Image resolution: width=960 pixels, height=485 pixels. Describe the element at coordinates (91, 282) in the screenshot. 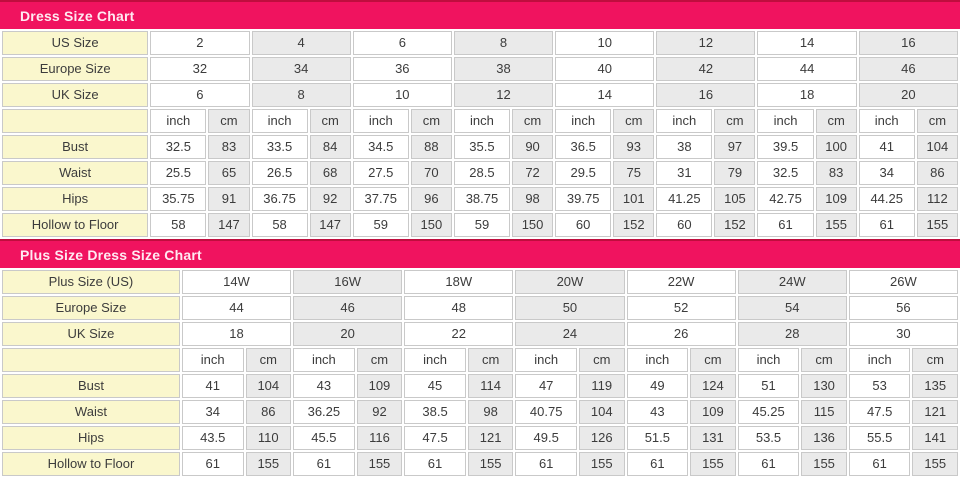

I see `row-label: Plus Size (US)` at that location.